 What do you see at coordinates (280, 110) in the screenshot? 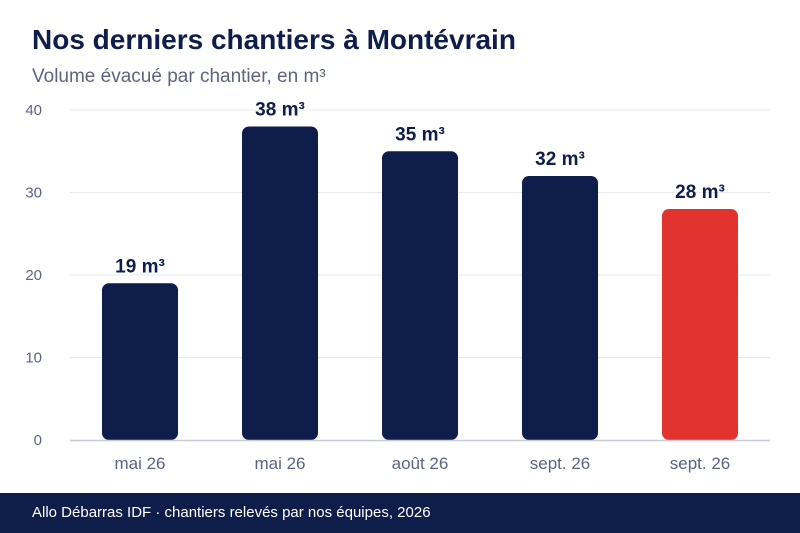
I see `data-label: 38 m³` at bounding box center [280, 110].